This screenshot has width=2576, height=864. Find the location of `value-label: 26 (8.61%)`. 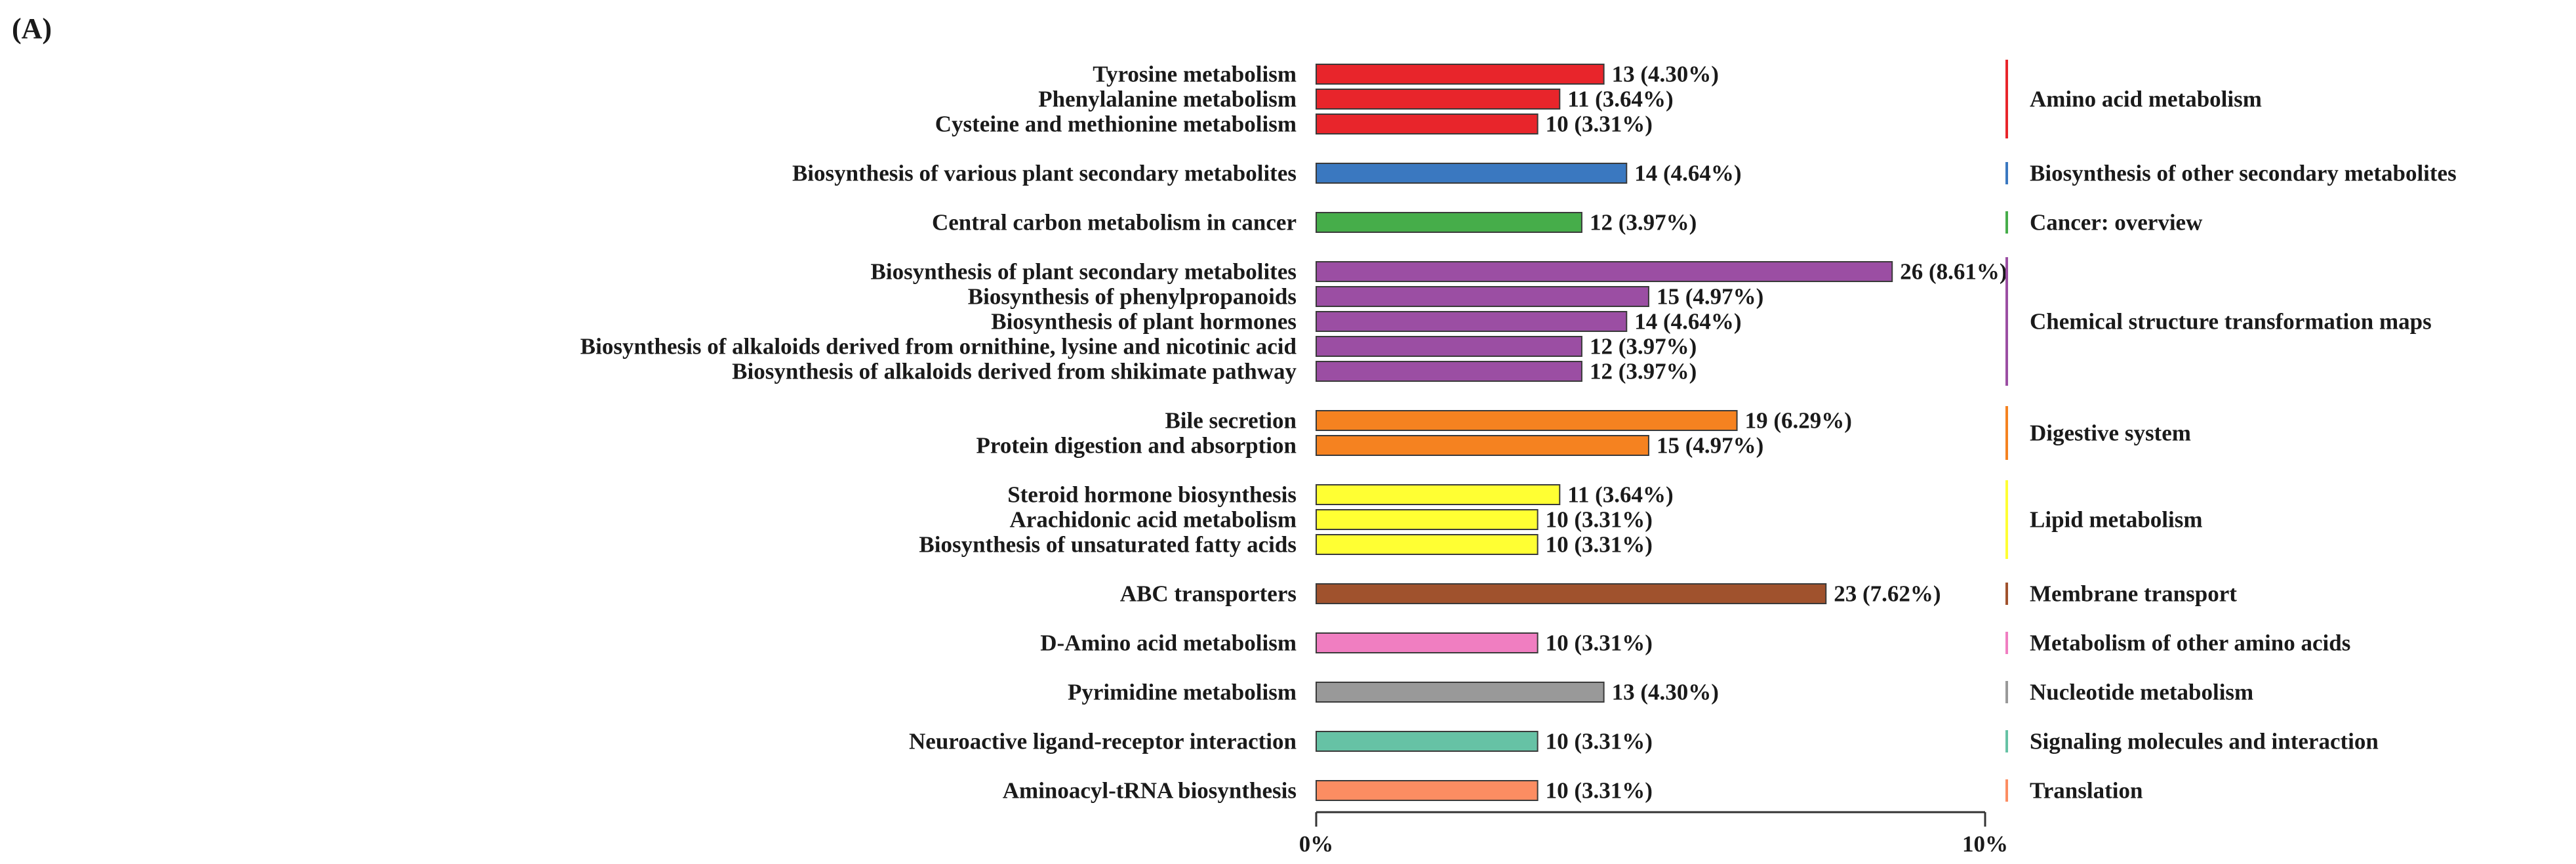

value-label: 26 (8.61%) is located at coordinates (1953, 272).